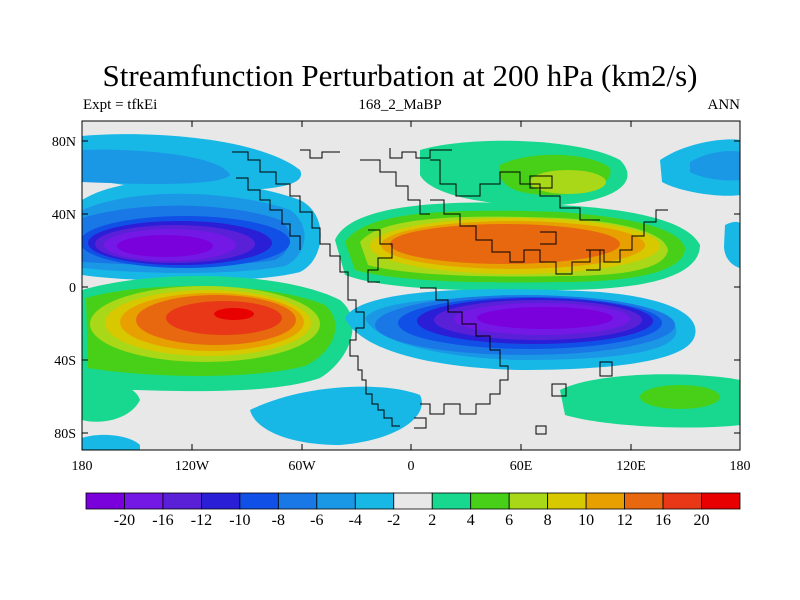  I want to click on colorbar: -20 -16 -12 -10 -8 -6 -4 -2 2 4 6 8 10 12 16 20, so click(413, 510).